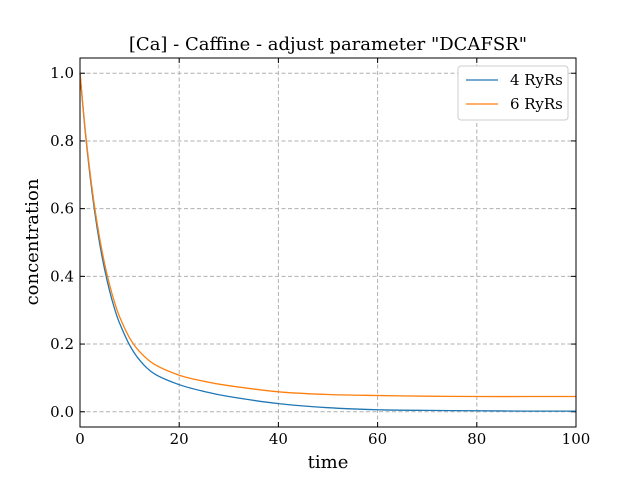 The image size is (640, 480). I want to click on y-tick-label: 1.0, so click(62, 73).